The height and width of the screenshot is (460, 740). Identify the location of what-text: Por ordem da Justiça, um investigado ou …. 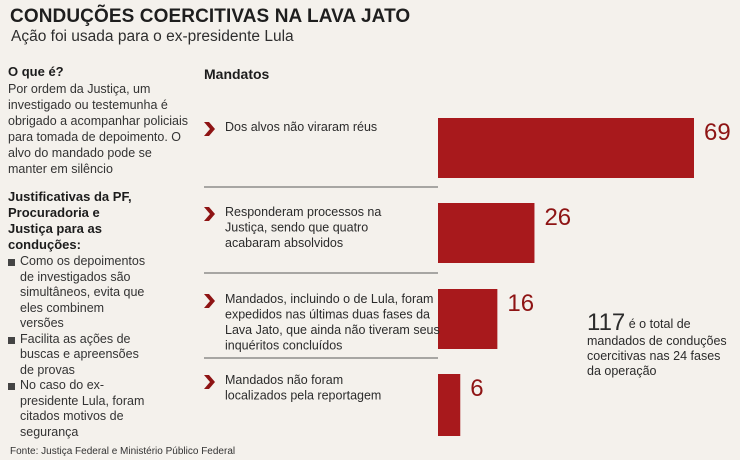
(98, 129).